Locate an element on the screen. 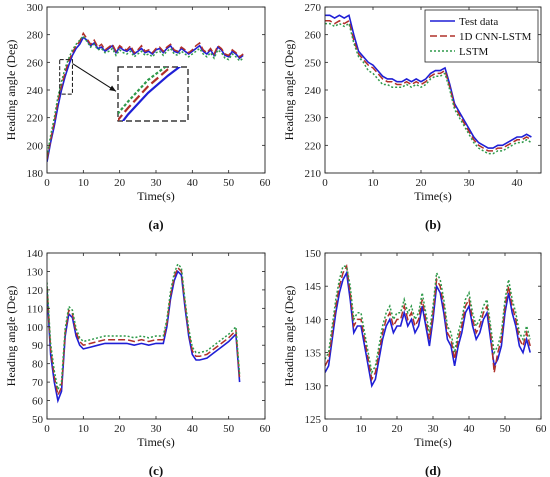 This screenshot has height=477, width=550. legend-entry-label: Test data is located at coordinates (478, 22).